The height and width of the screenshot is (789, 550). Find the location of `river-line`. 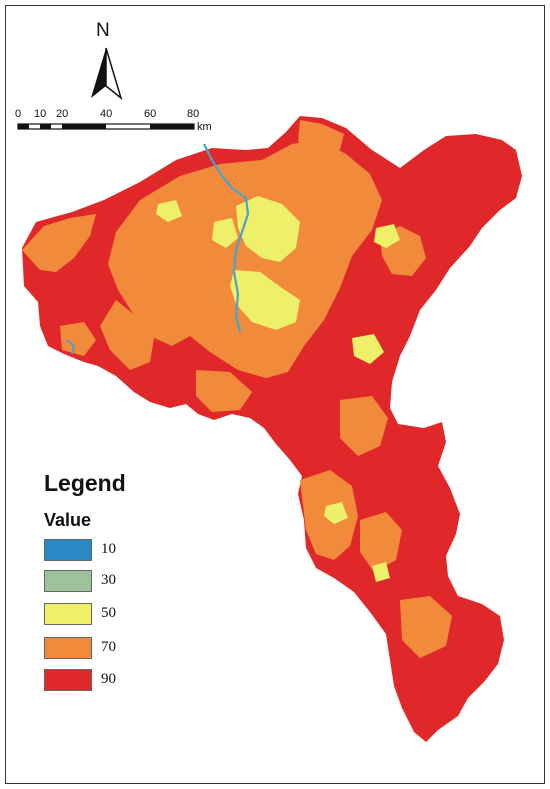

river-line is located at coordinates (226, 238).